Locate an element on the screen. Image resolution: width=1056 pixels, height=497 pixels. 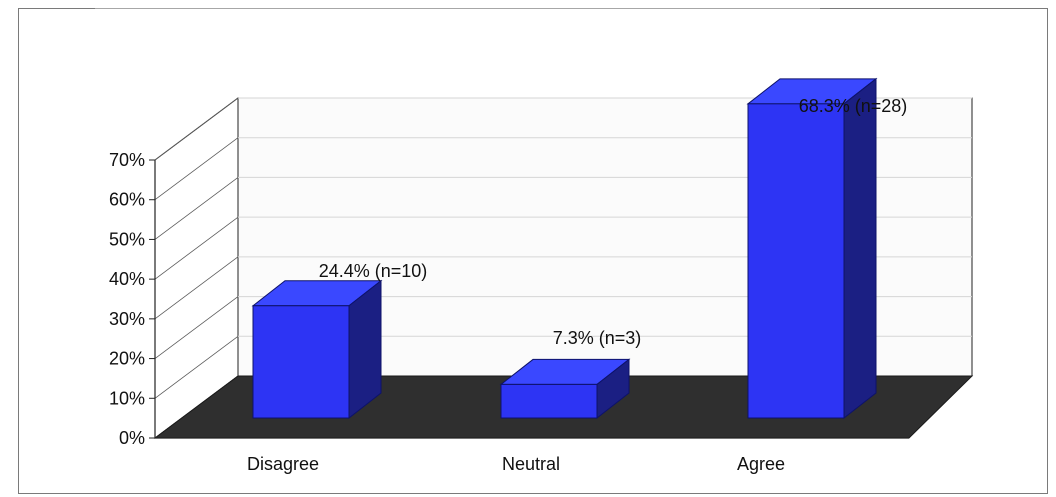
y-tick-label: 50% is located at coordinates (127, 239).